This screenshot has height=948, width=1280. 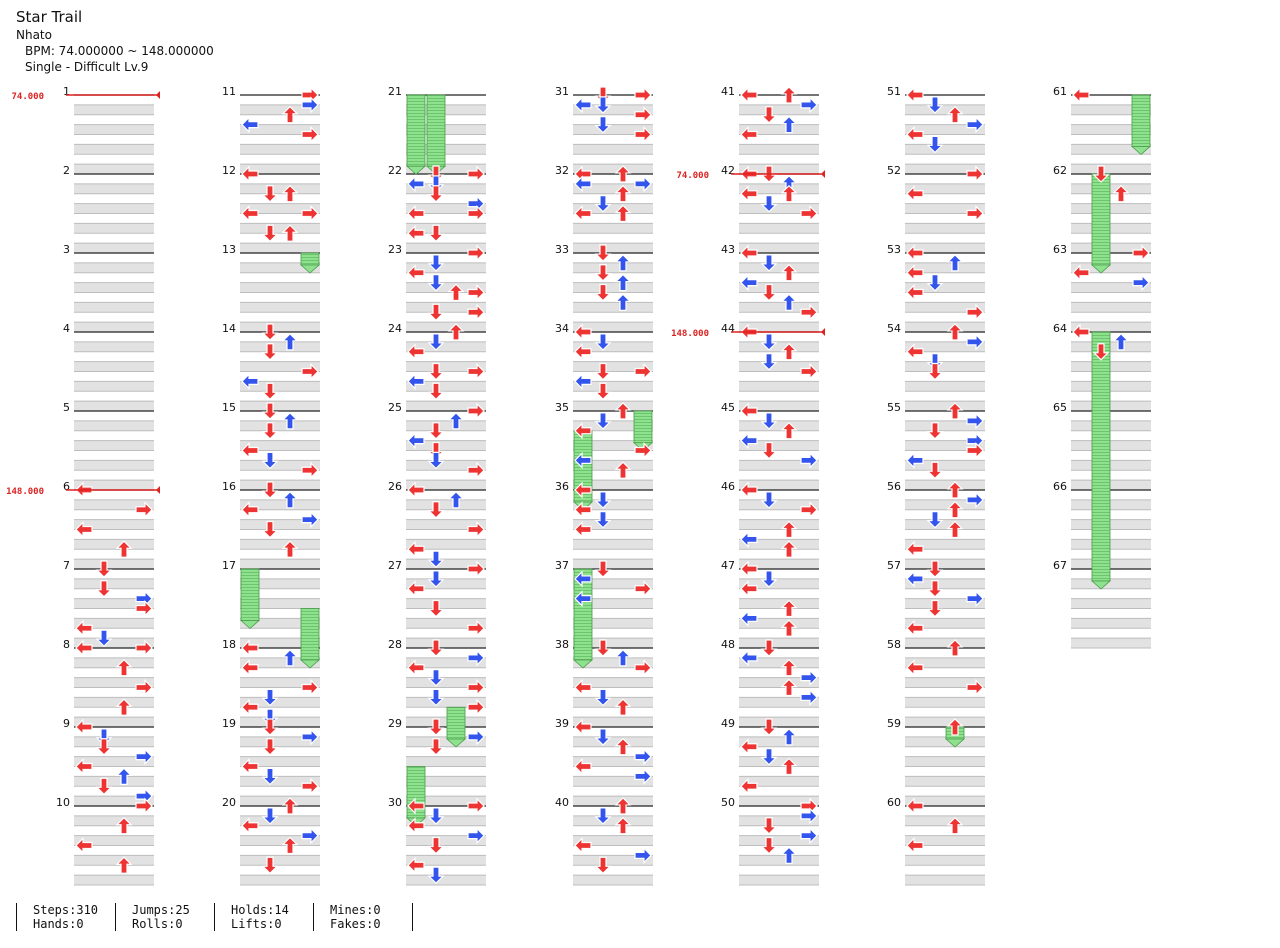 I want to click on measure-number: 41, so click(x=728, y=91).